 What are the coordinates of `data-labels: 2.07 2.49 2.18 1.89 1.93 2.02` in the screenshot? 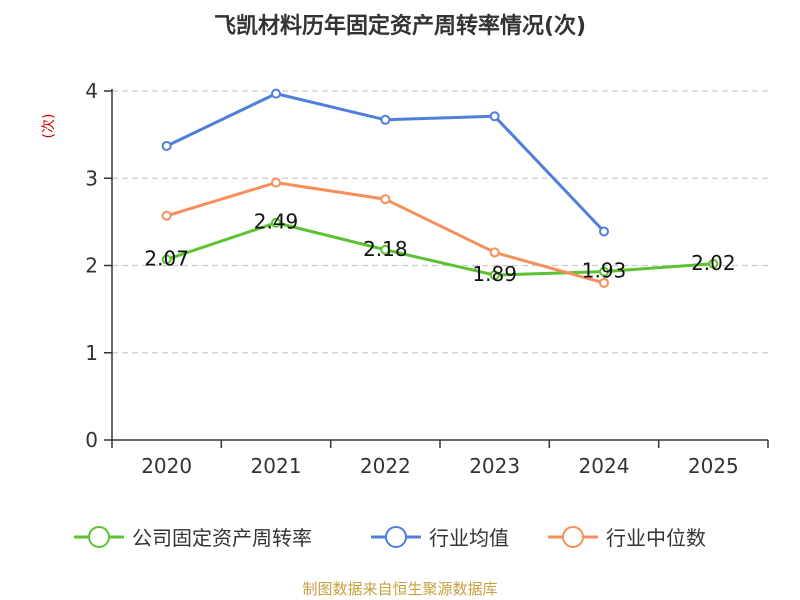 It's located at (439, 248).